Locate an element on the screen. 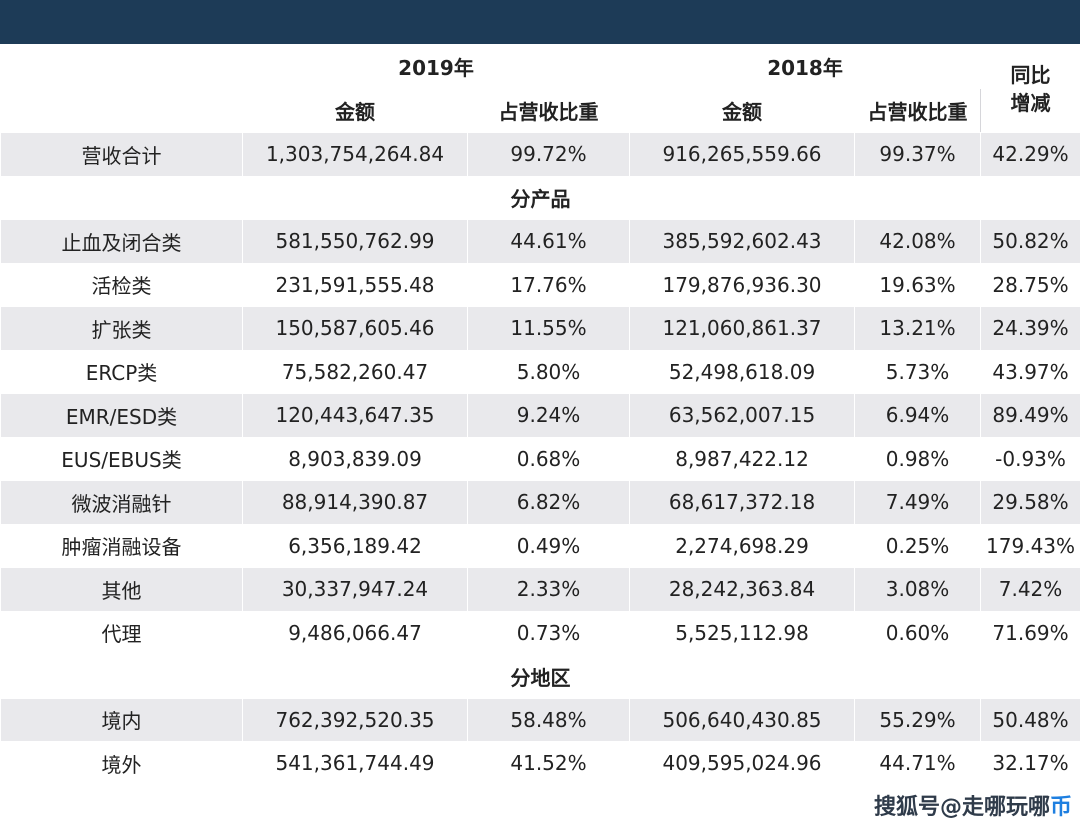  watermark: 搜狐号@走哪玩哪币 is located at coordinates (973, 805).